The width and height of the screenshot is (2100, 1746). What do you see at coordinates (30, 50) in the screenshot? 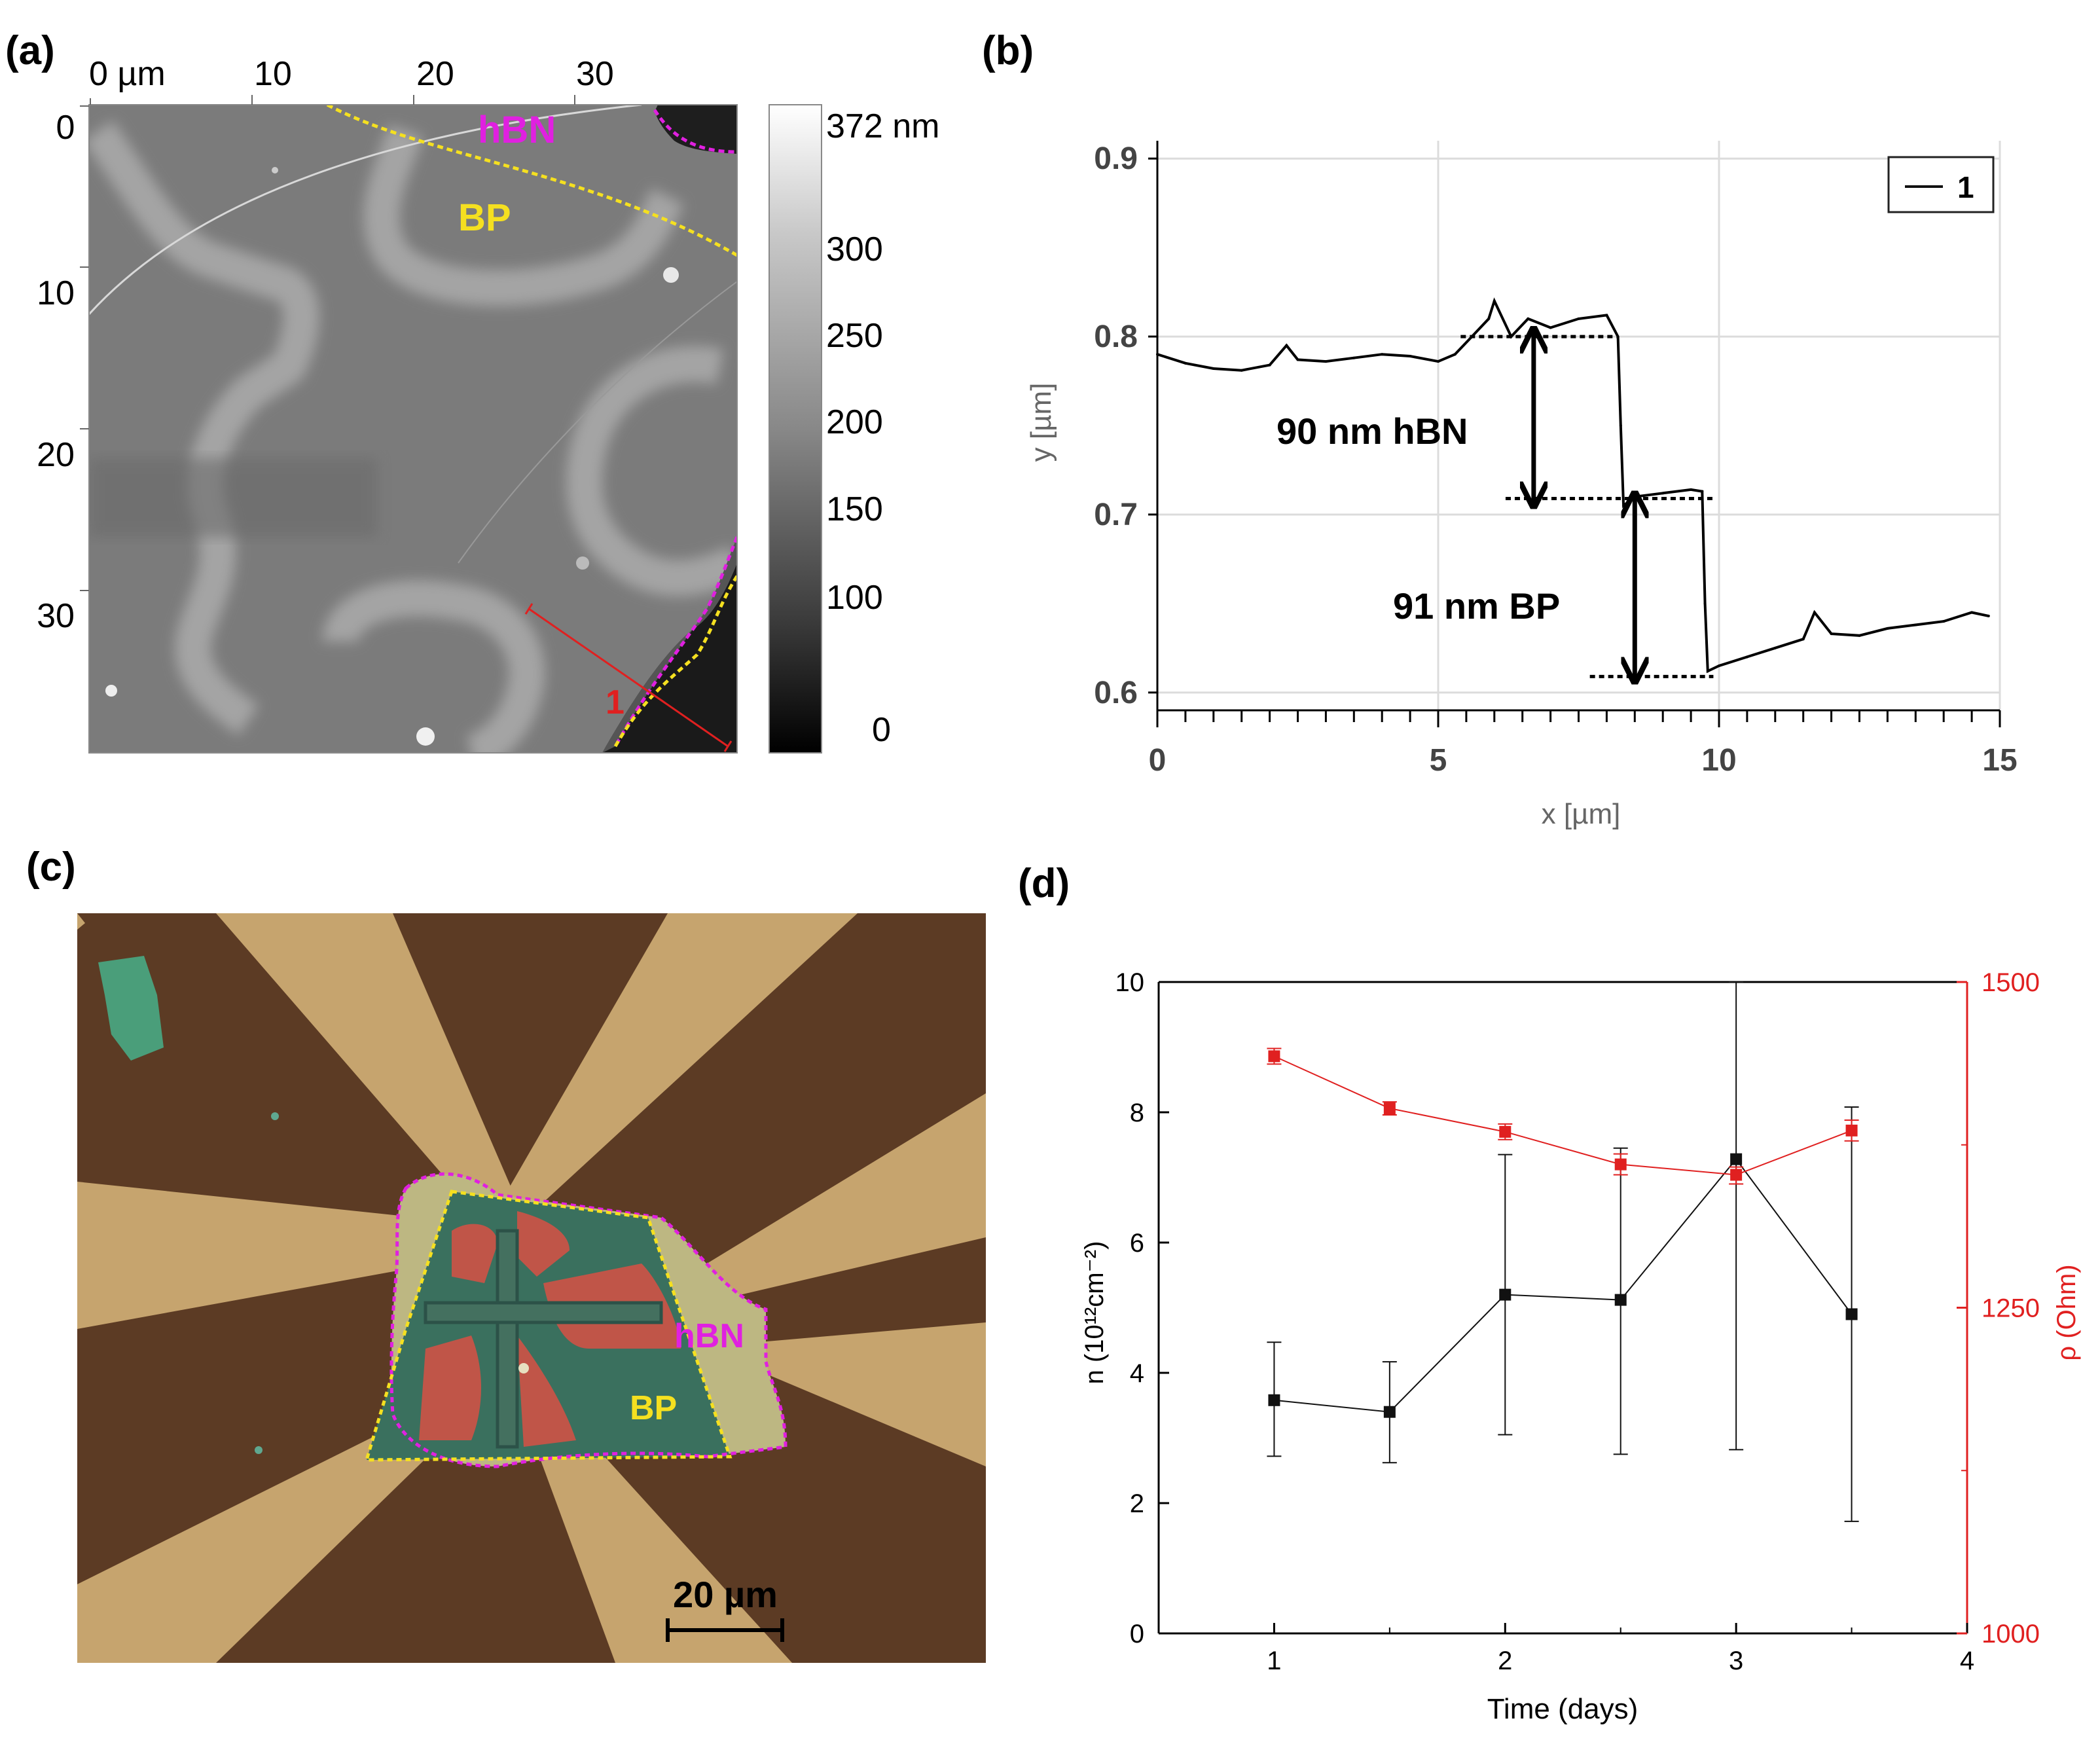
I see `panel-label-a: (a)` at bounding box center [30, 50].